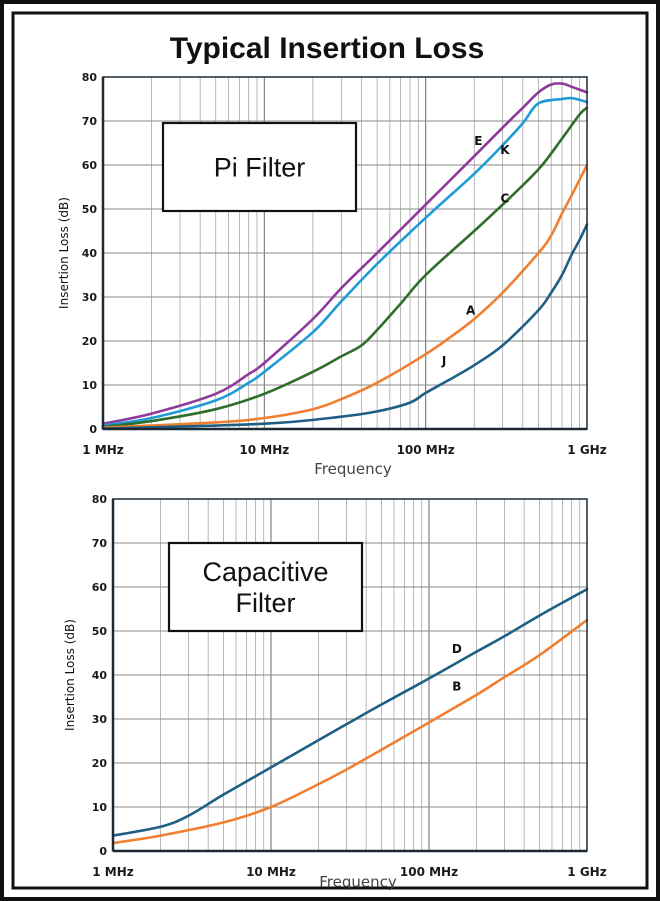  Describe the element at coordinates (443, 361) in the screenshot. I see `series-label-j: J` at that location.